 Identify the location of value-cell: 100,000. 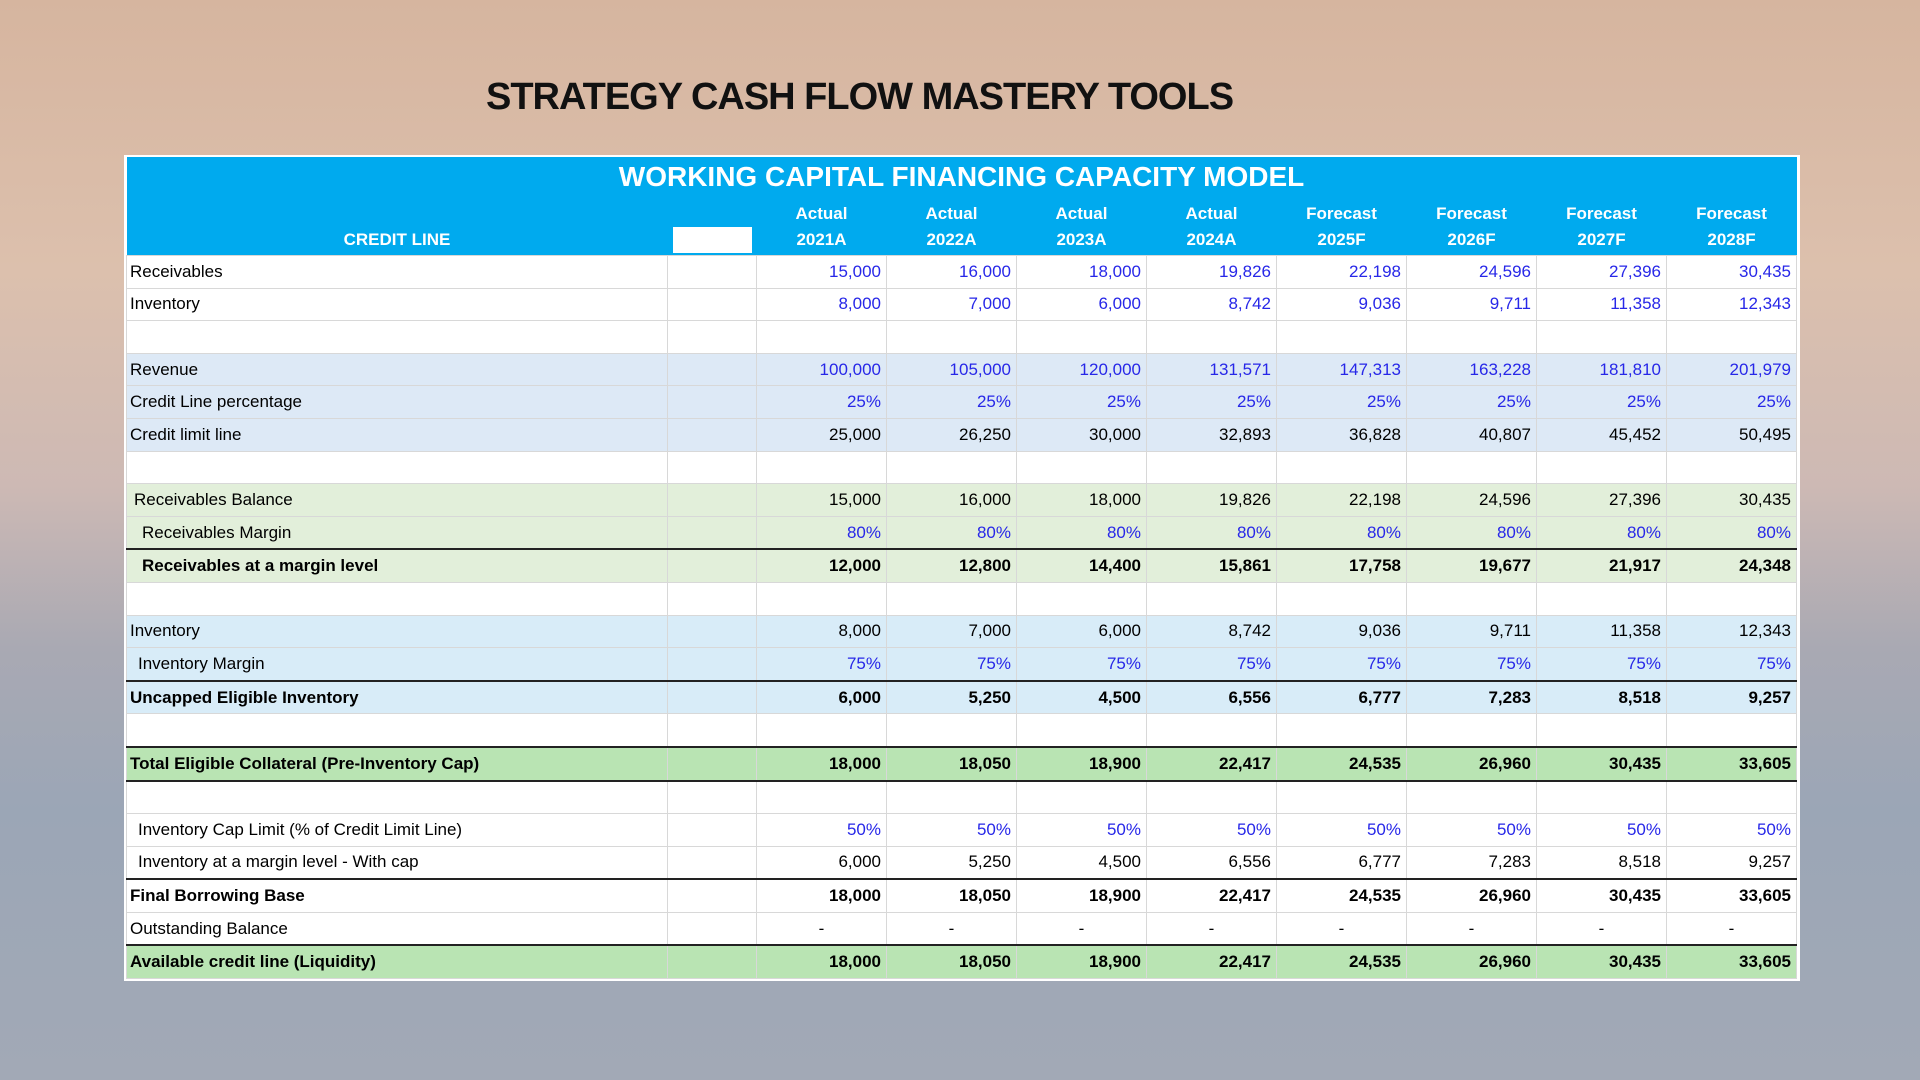
(821, 369).